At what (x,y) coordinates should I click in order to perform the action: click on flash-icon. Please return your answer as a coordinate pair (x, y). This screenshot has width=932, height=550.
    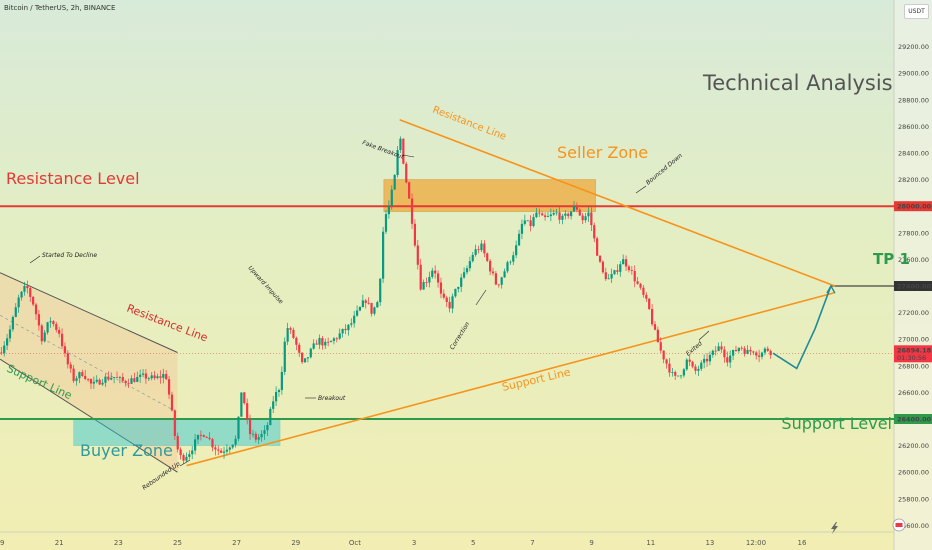
    Looking at the image, I should click on (834, 528).